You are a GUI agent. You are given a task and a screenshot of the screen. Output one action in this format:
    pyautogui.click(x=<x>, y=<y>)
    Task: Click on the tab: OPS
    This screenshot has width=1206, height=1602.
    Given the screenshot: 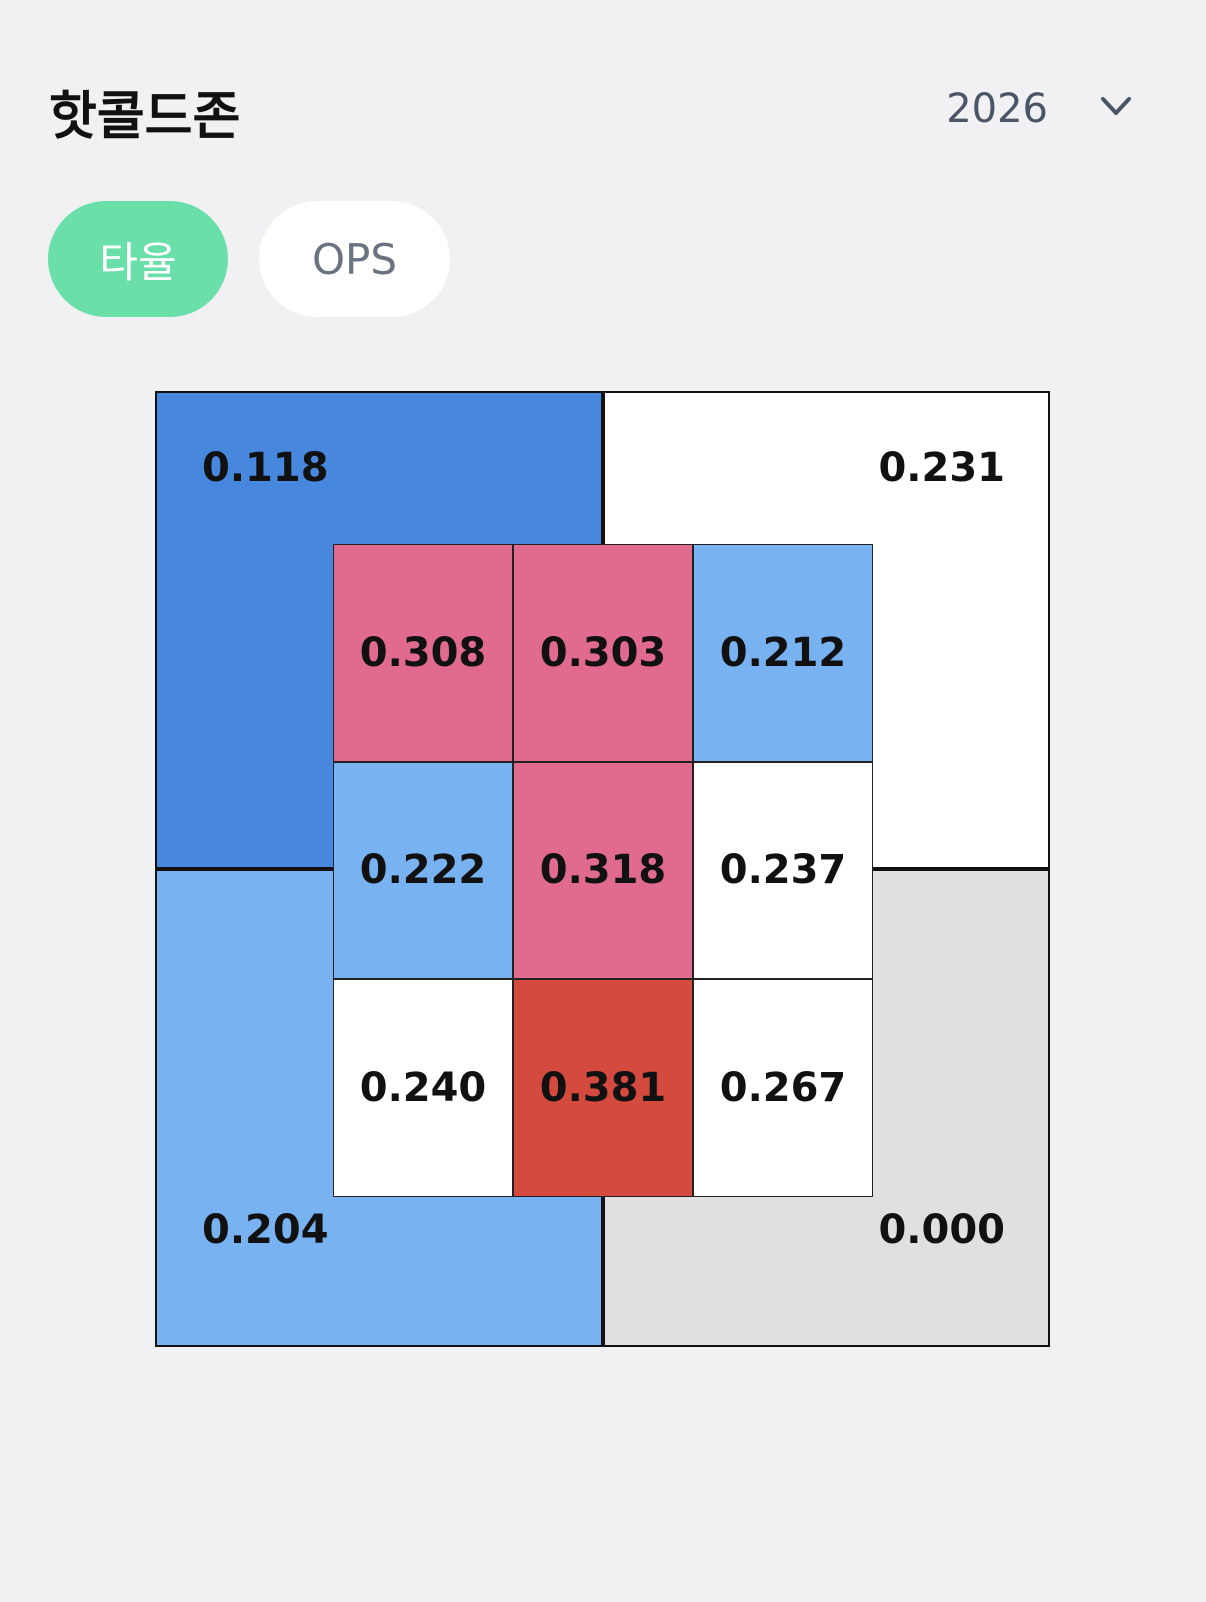 What is the action you would take?
    pyautogui.click(x=354, y=259)
    